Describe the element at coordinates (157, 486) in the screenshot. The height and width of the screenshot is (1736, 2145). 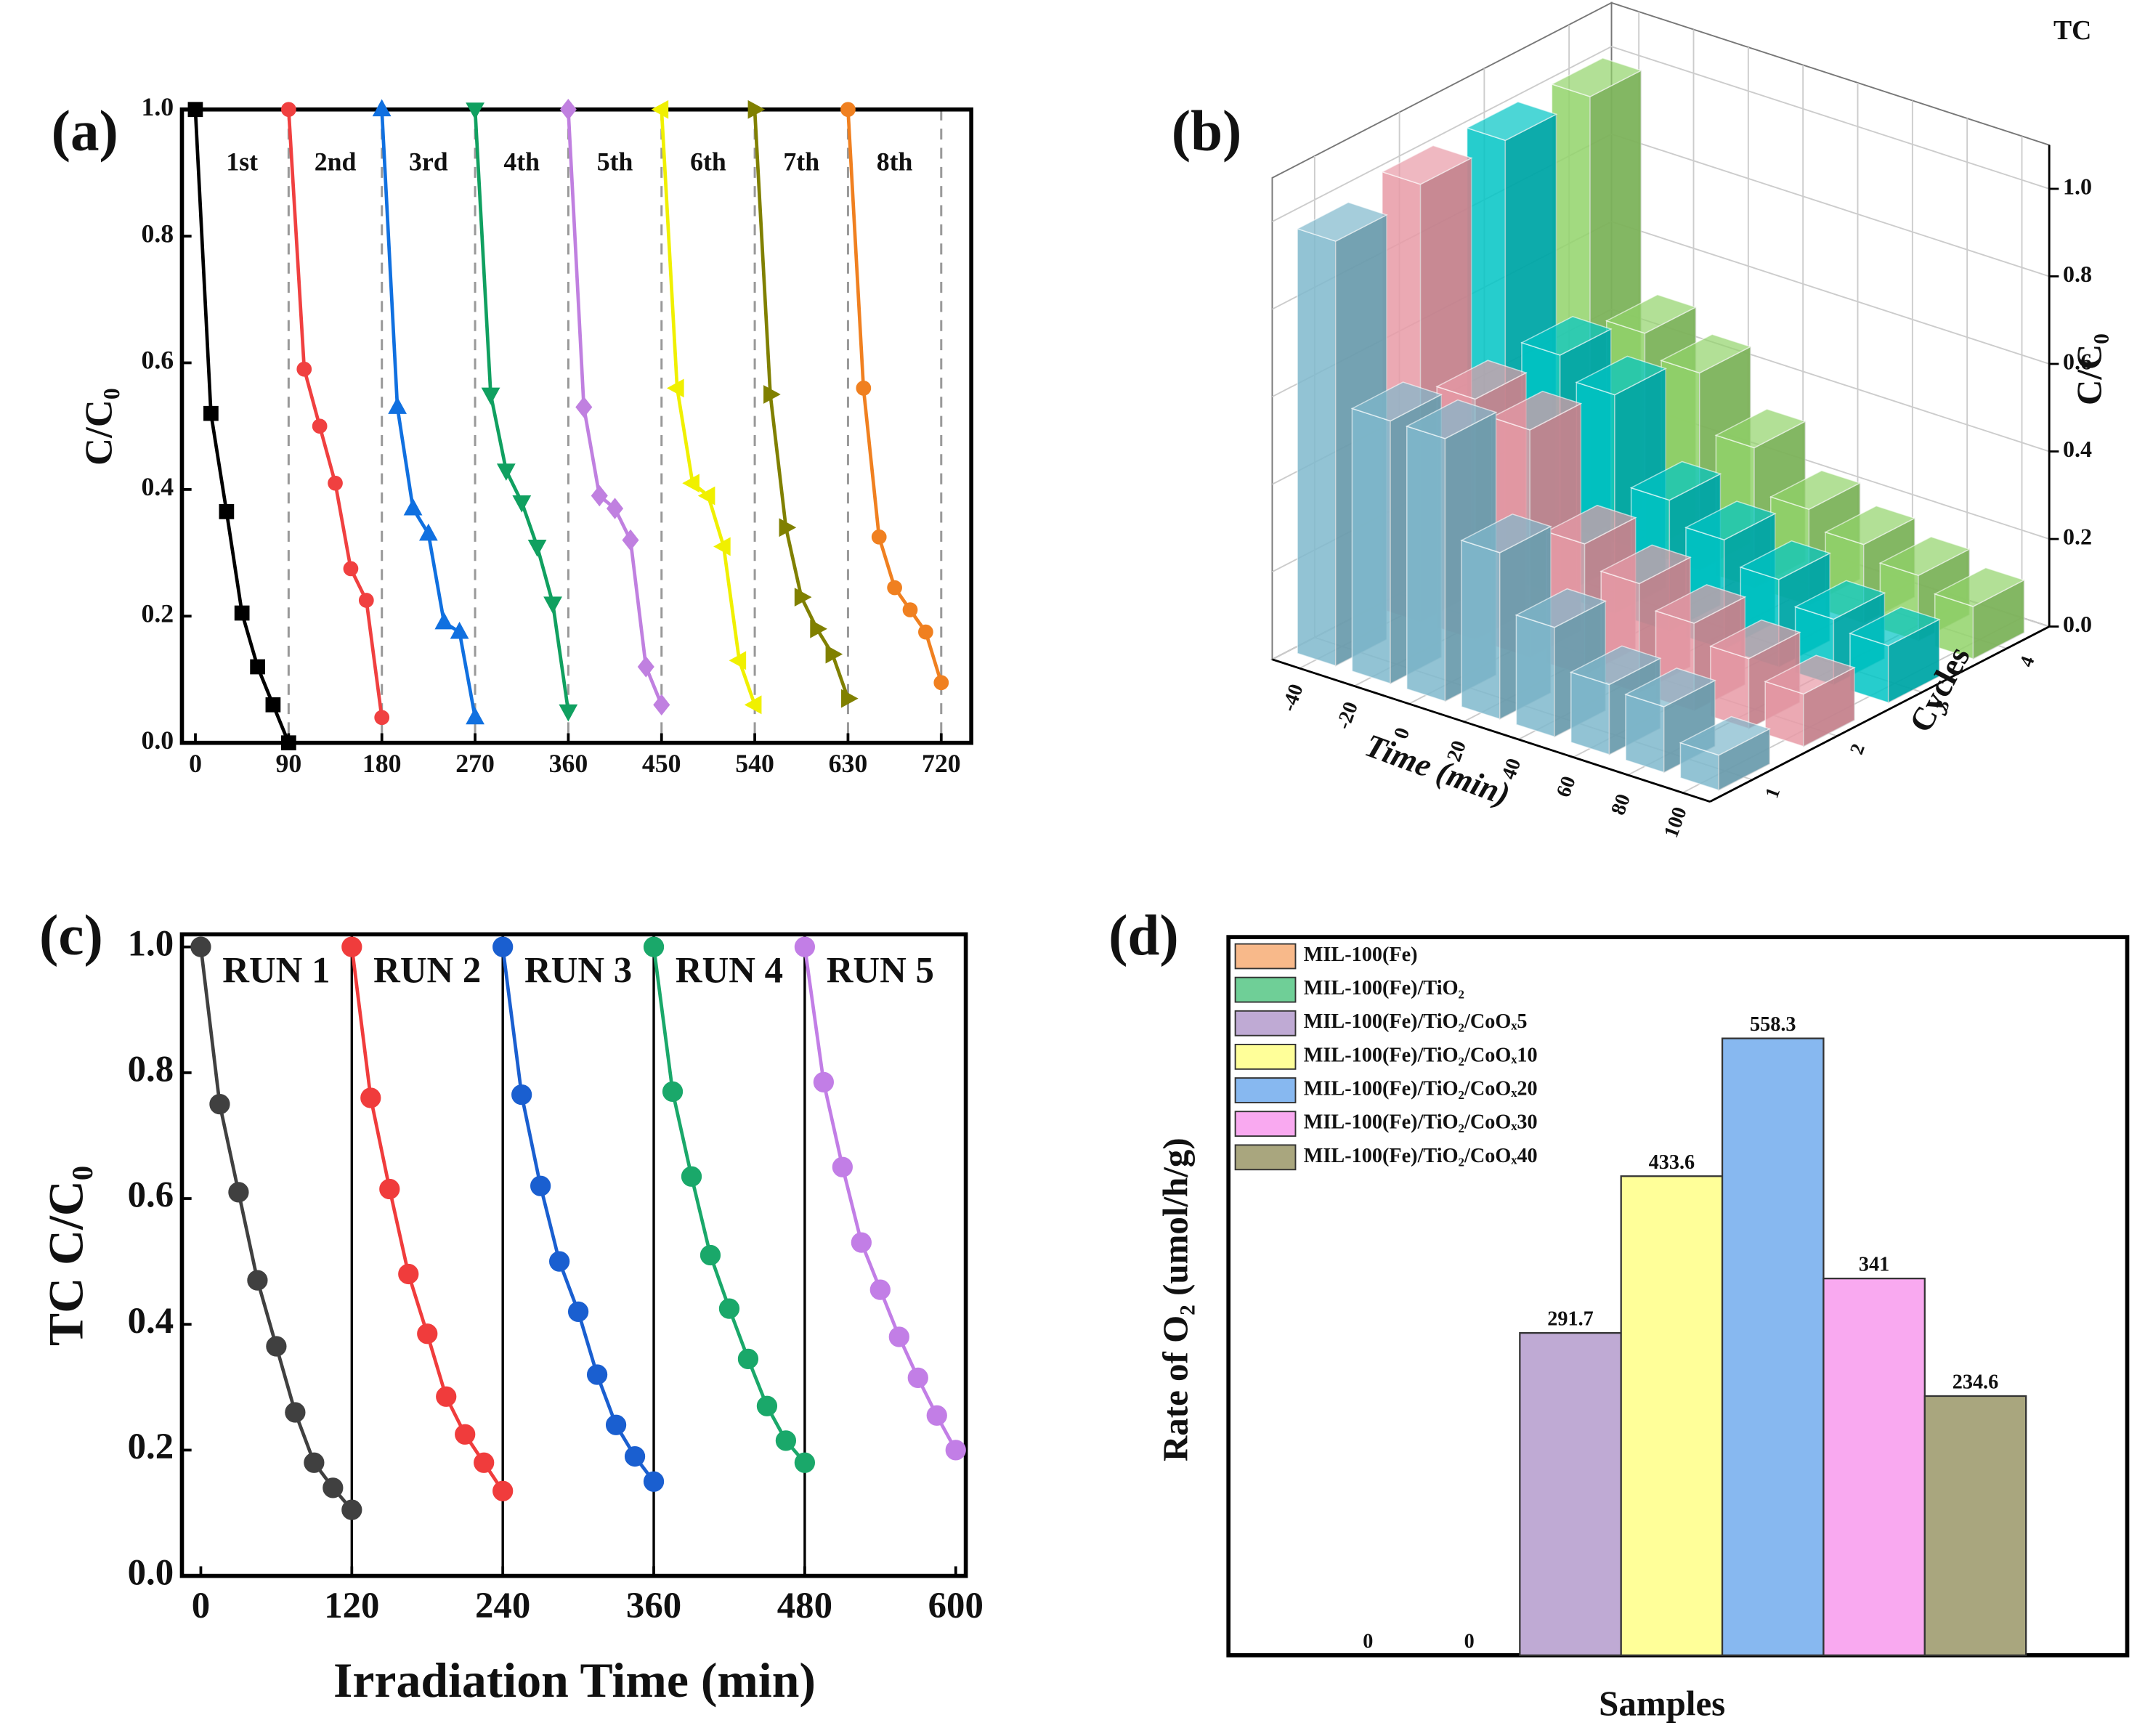
I see `y-tick-label: 0.4` at that location.